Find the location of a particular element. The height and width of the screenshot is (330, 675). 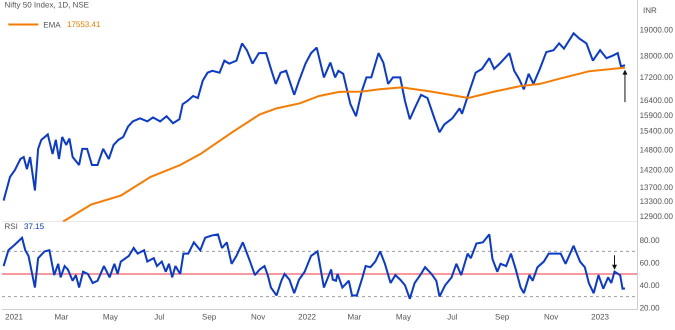

y-tick-label: 13300.00 is located at coordinates (657, 201).